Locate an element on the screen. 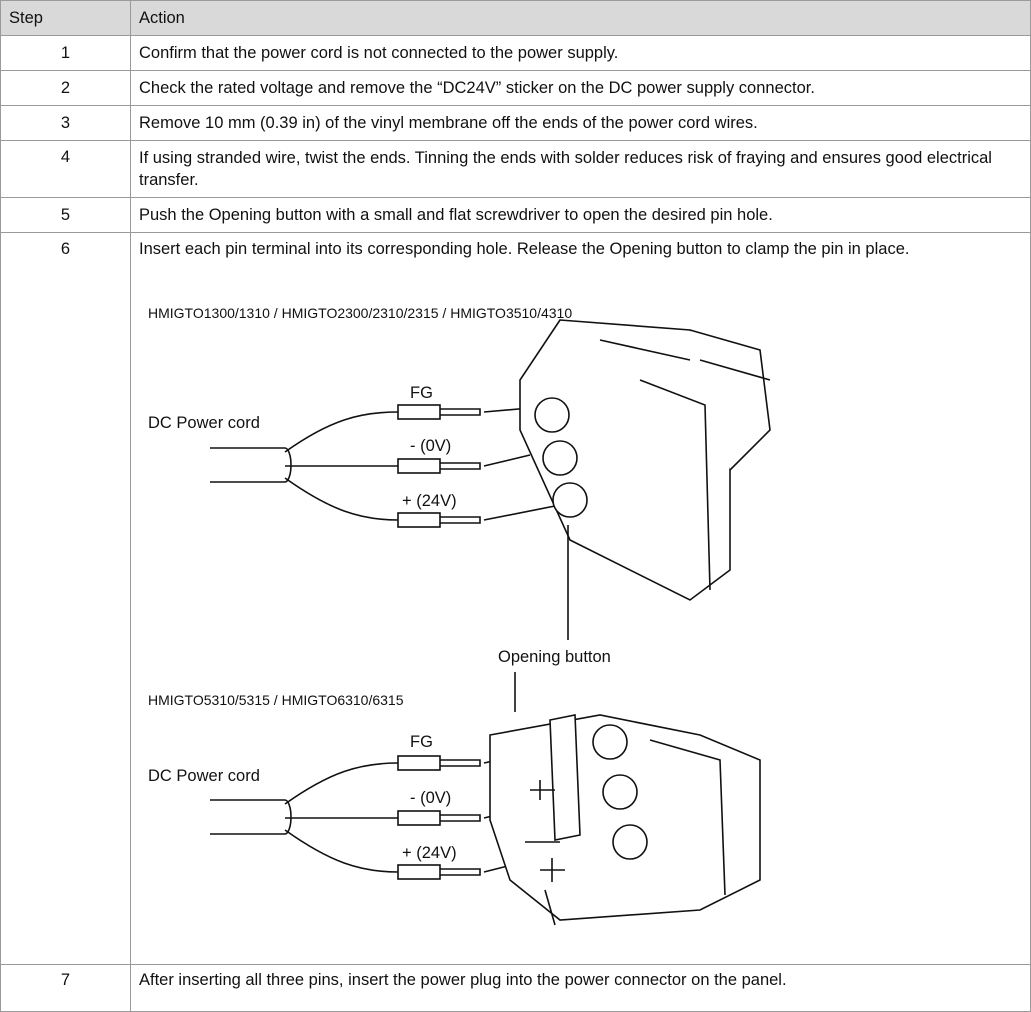 This screenshot has width=1031, height=1012. step: 6 is located at coordinates (65, 598).